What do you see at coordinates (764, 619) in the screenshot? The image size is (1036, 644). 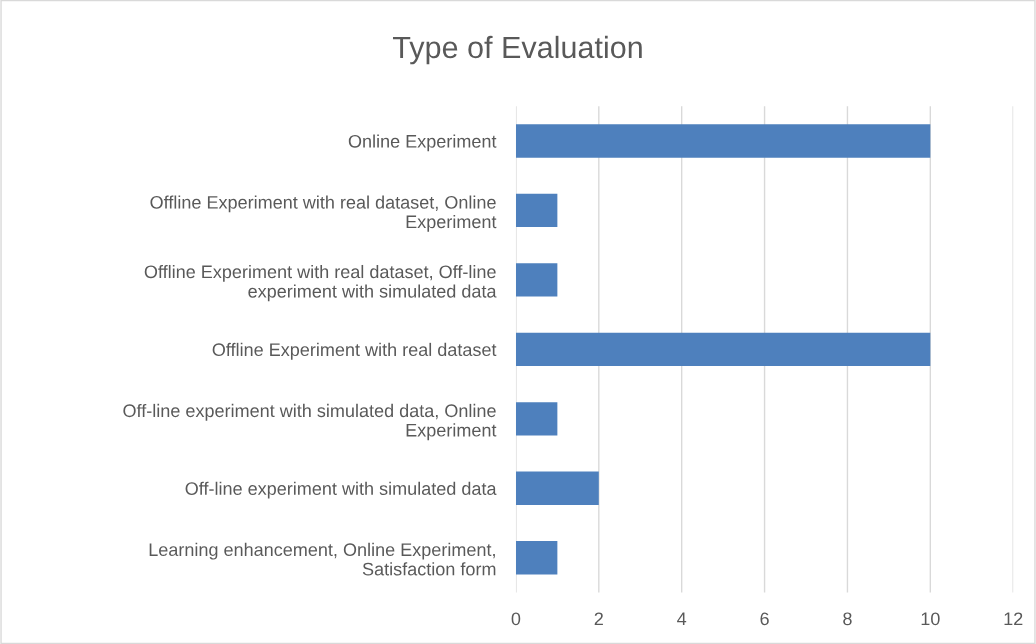 I see `x-tick-label: 6` at bounding box center [764, 619].